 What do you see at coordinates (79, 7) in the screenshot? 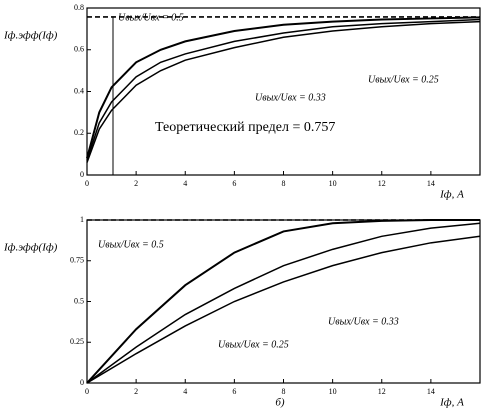
I see `y-tick-label: 0.8` at bounding box center [79, 7].